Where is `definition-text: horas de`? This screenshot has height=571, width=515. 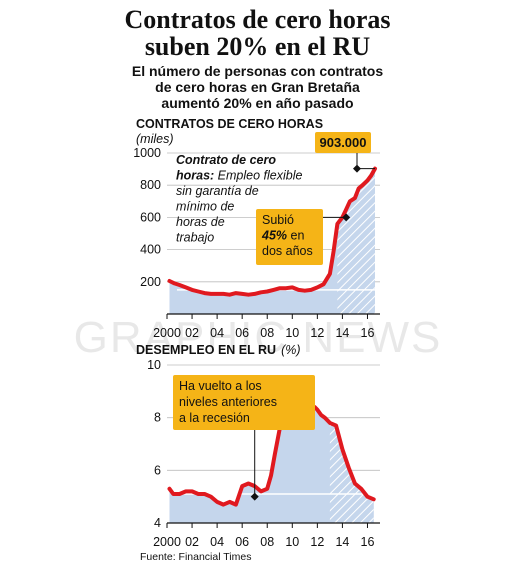
definition-text: horas de is located at coordinates (200, 222).